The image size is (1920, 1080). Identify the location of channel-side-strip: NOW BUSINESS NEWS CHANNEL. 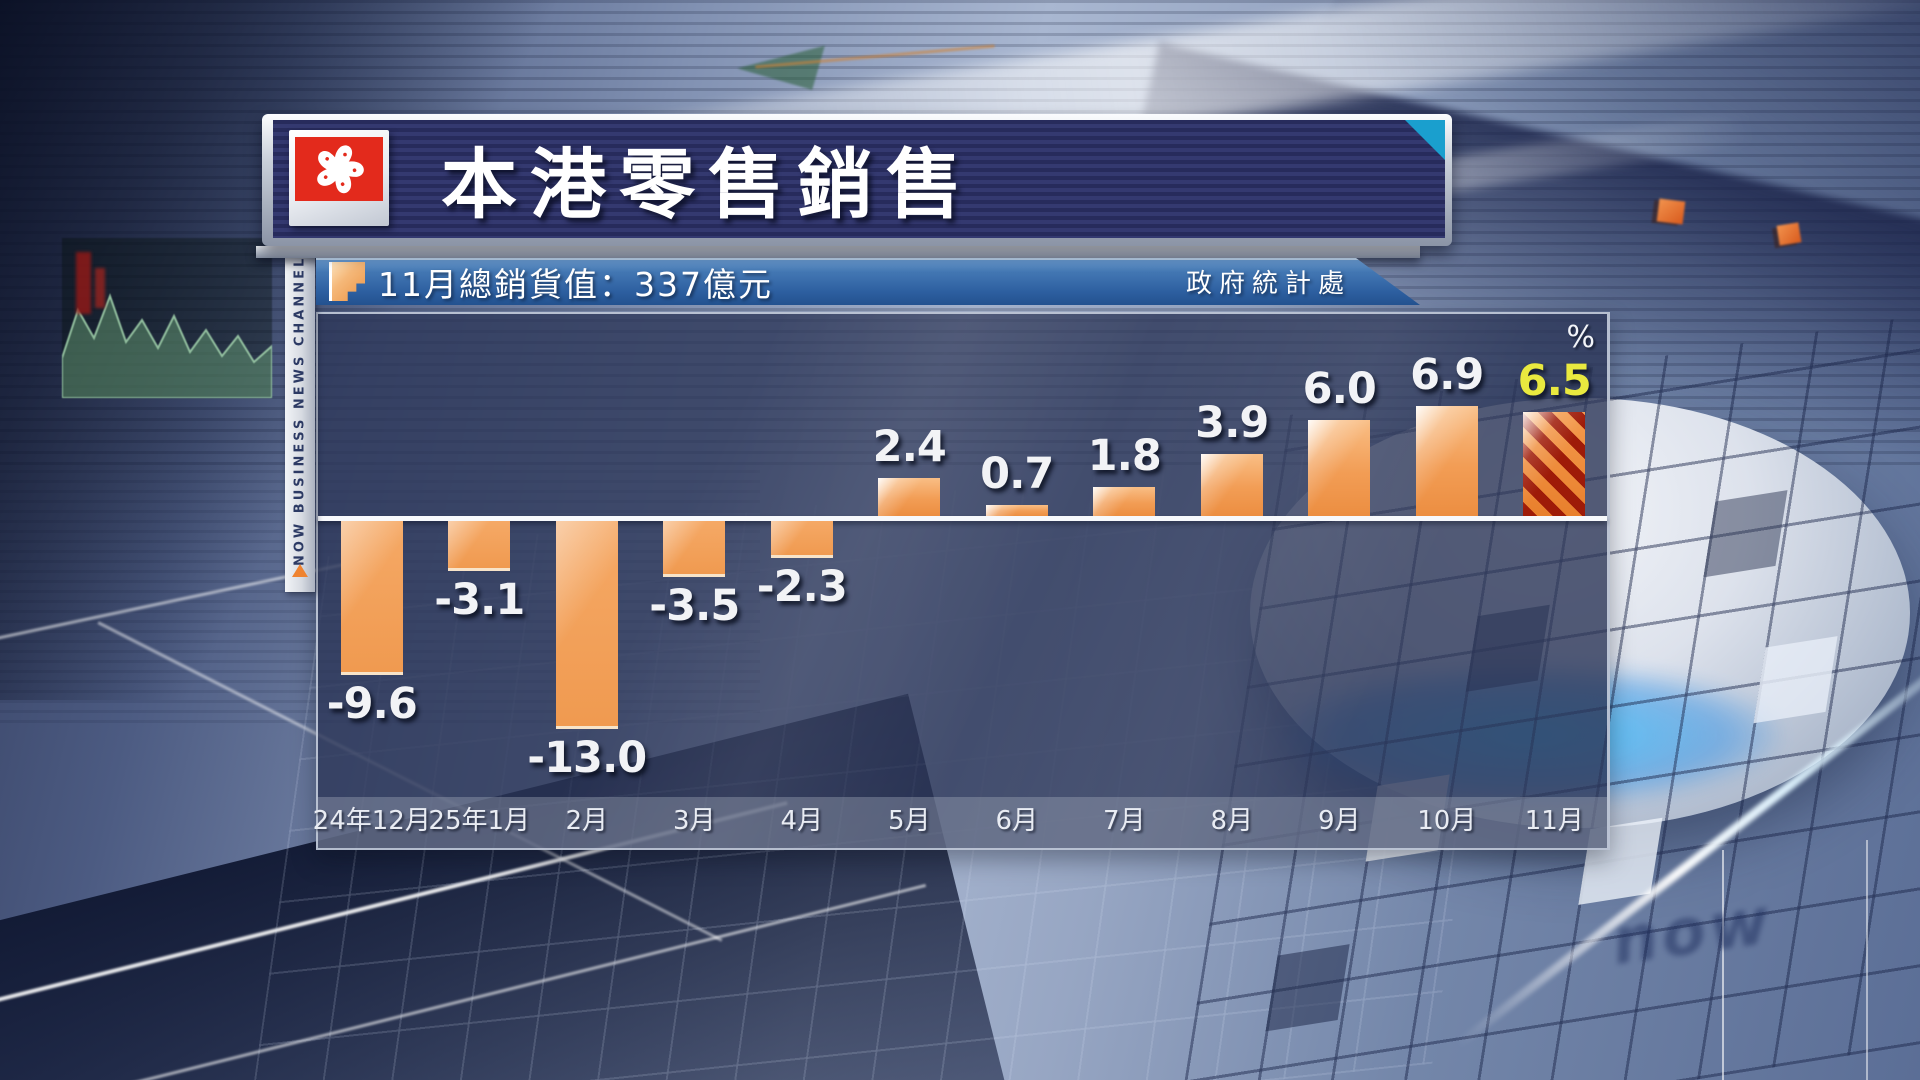
(300, 424).